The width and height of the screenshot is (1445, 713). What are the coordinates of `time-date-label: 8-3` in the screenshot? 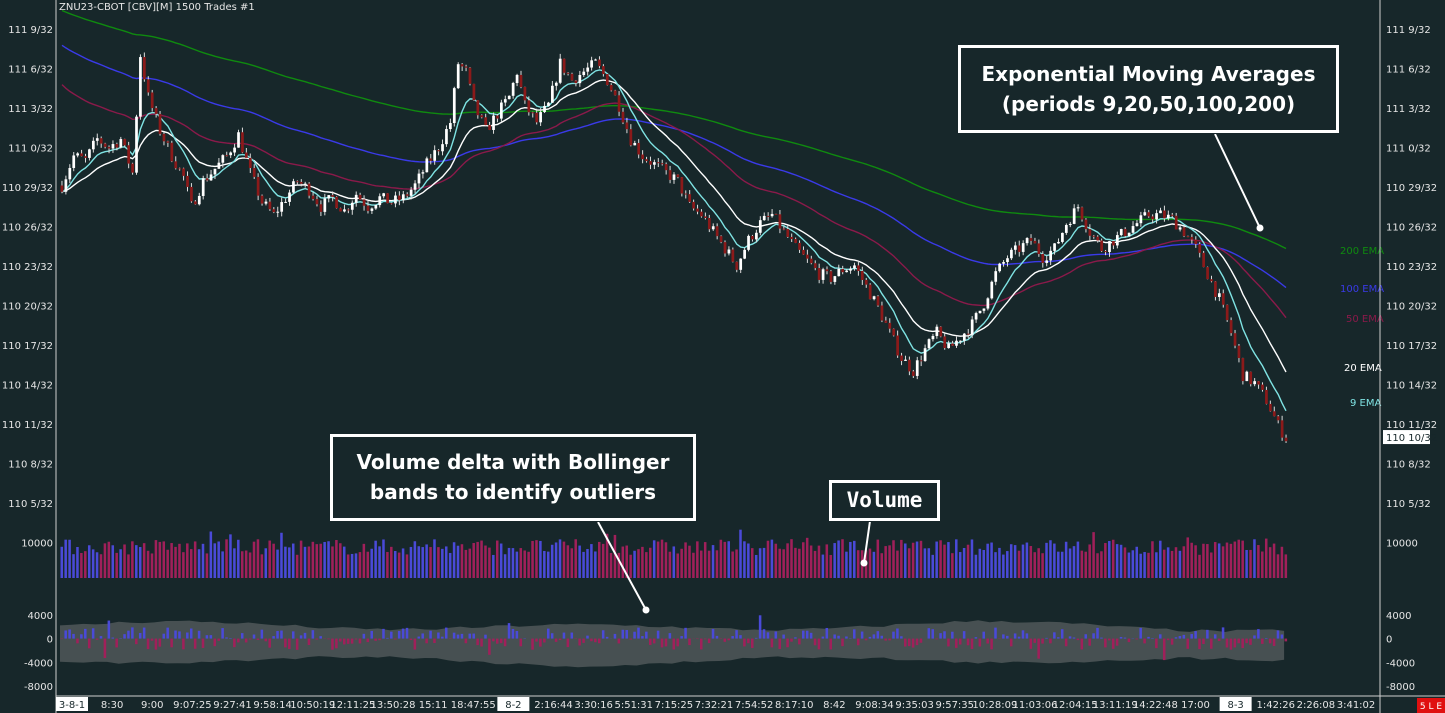 It's located at (1235, 705).